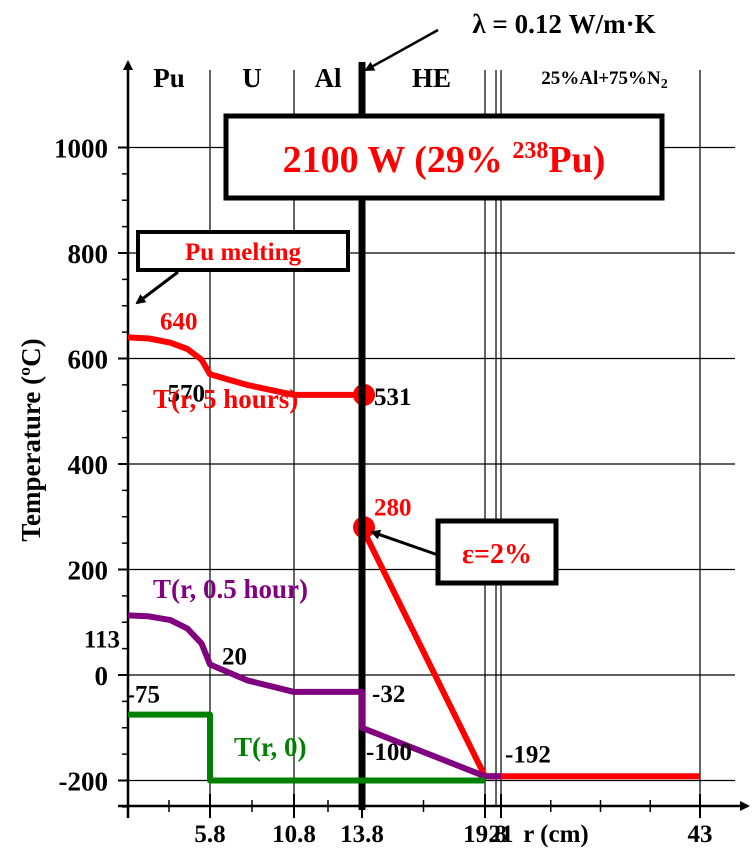 The height and width of the screenshot is (856, 755). Describe the element at coordinates (404, 543) in the screenshot. I see `epsilon-arrow` at that location.